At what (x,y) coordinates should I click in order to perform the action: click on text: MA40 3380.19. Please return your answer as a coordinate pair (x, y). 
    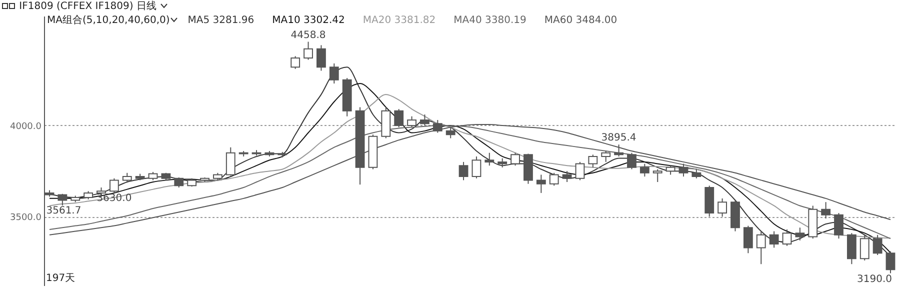
    Looking at the image, I should click on (490, 20).